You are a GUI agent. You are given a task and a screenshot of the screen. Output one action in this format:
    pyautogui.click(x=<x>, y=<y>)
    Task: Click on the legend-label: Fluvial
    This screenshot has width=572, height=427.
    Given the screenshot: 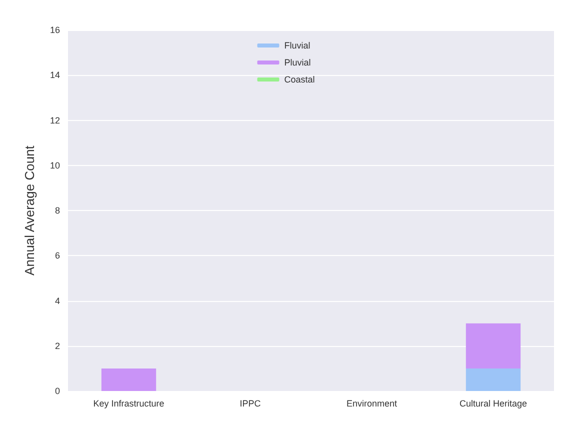 What is the action you would take?
    pyautogui.click(x=297, y=45)
    